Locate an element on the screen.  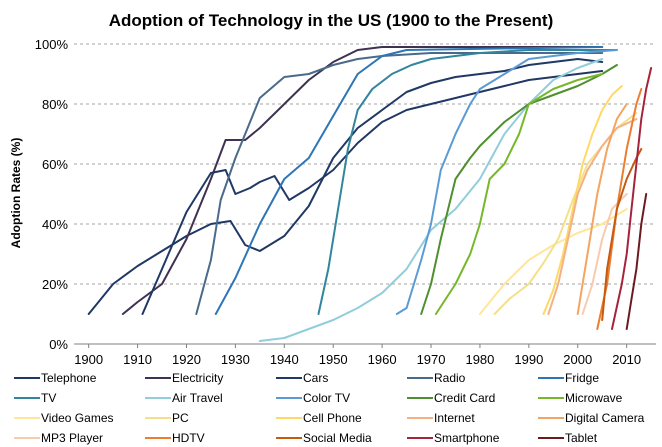
legend-item: Color TV is located at coordinates (313, 398).